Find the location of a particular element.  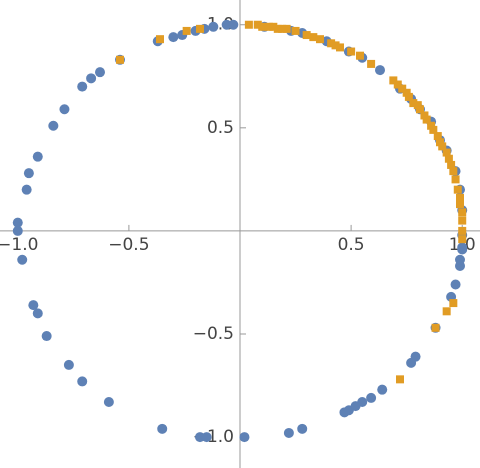

x-tick-label: 0.5 is located at coordinates (351, 245).